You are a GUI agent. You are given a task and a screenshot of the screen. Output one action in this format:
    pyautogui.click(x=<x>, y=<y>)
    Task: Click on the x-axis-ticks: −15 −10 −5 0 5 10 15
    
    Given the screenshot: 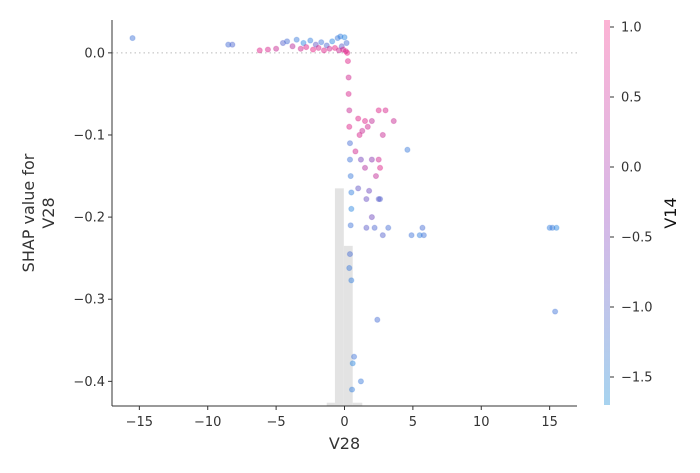 What is the action you would take?
    pyautogui.click(x=342, y=418)
    